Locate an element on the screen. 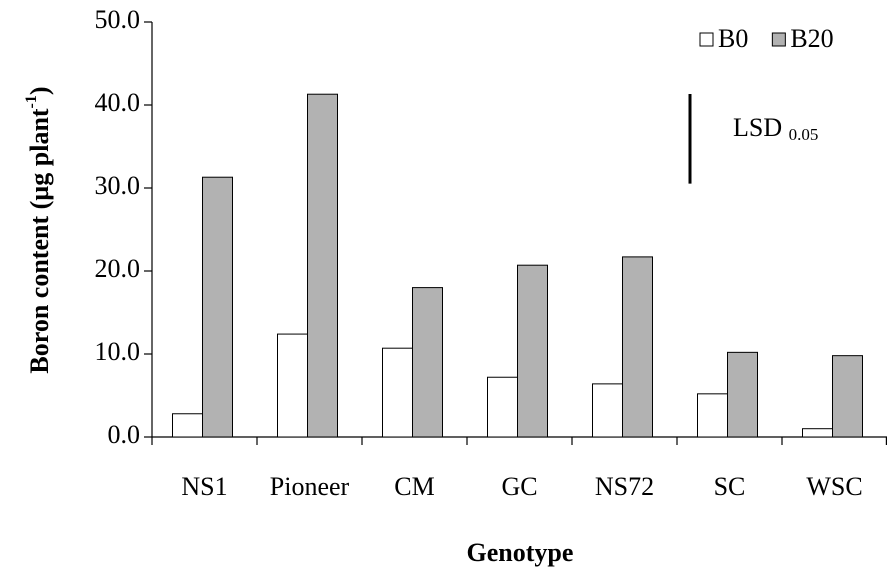 The width and height of the screenshot is (887, 574). x-axis-title: Genotype is located at coordinates (520, 552).